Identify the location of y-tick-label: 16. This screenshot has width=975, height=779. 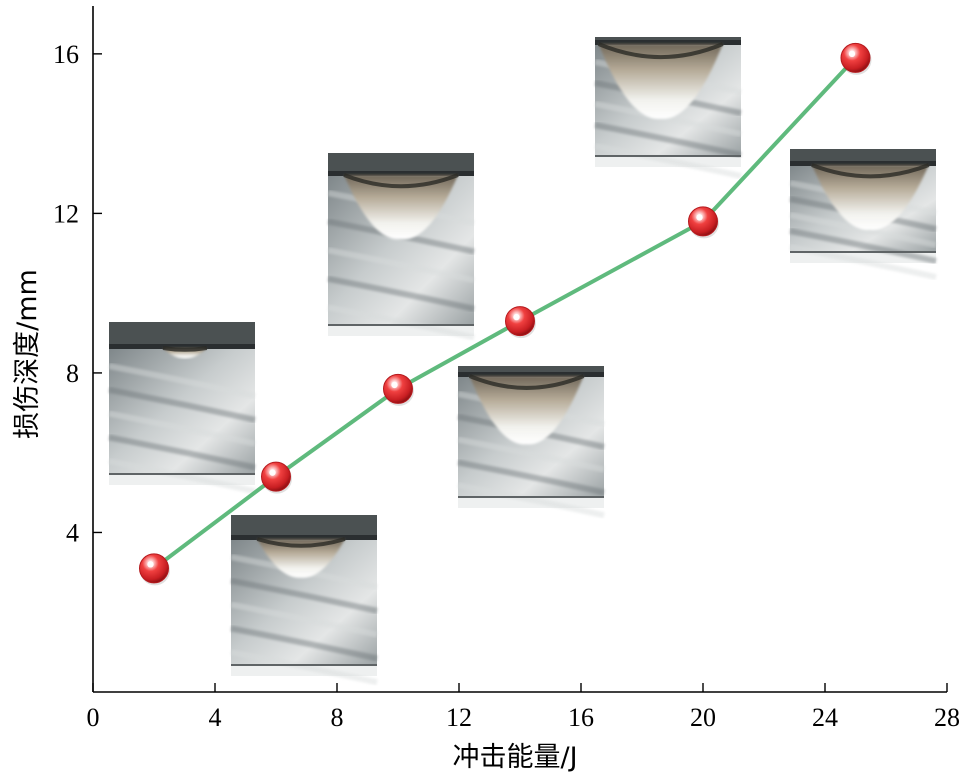
(66, 54).